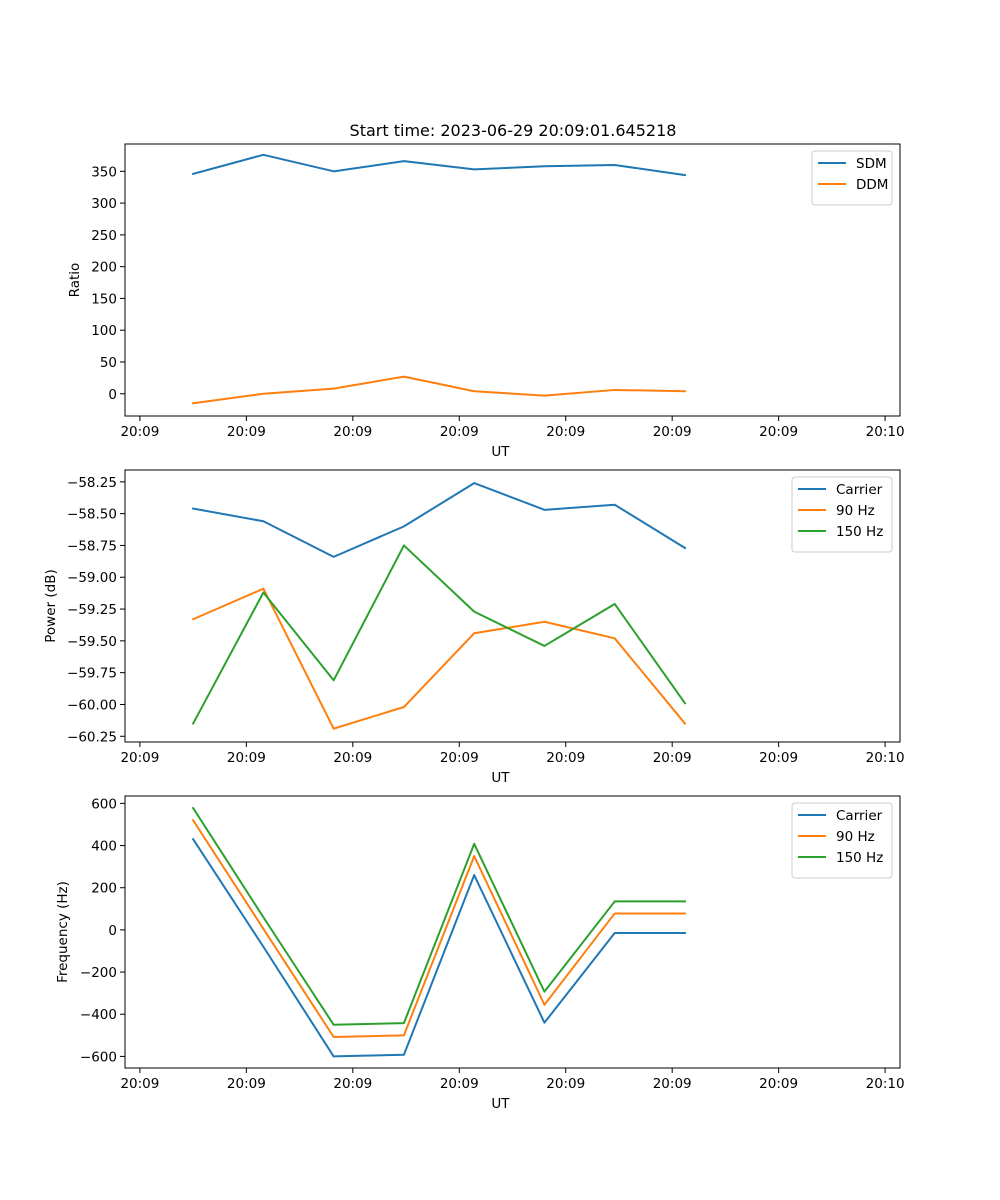 This screenshot has width=1000, height=1200. I want to click on y-tick-label: −58.50, so click(92, 515).